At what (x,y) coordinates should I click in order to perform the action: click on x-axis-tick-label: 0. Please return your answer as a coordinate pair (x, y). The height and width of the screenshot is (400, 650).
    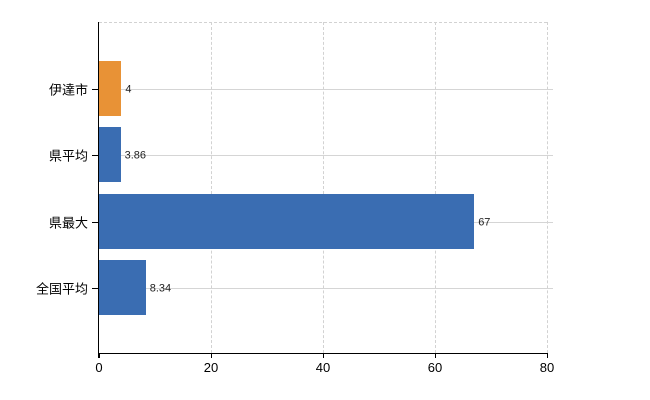
    Looking at the image, I should click on (99, 367).